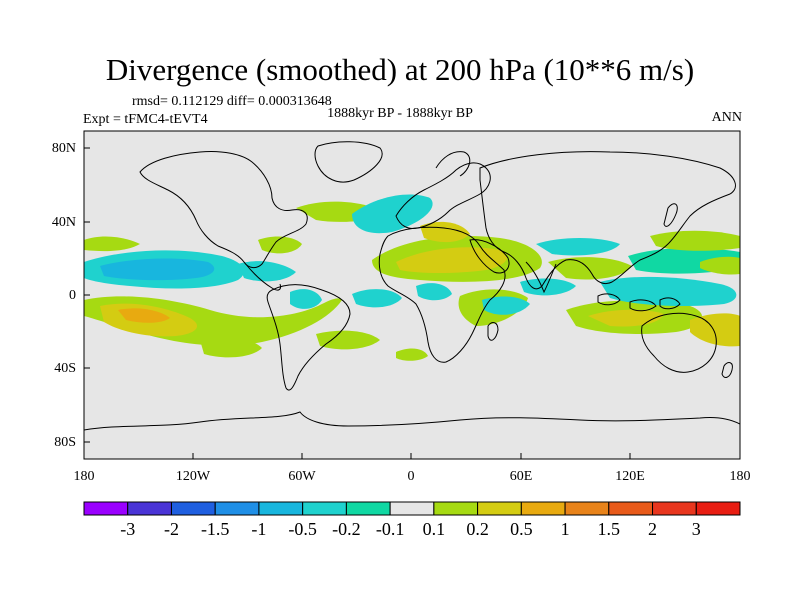  Describe the element at coordinates (412, 421) in the screenshot. I see `coastline-antarctica` at that location.